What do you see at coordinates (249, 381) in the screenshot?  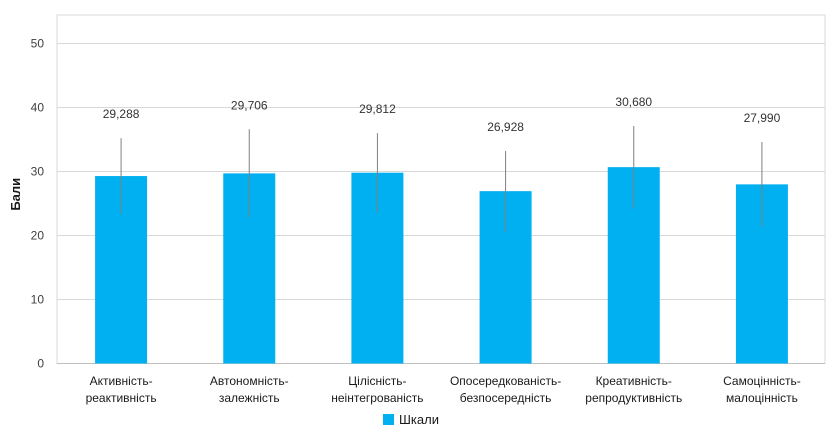 I see `x-category-label: Автономність-` at bounding box center [249, 381].